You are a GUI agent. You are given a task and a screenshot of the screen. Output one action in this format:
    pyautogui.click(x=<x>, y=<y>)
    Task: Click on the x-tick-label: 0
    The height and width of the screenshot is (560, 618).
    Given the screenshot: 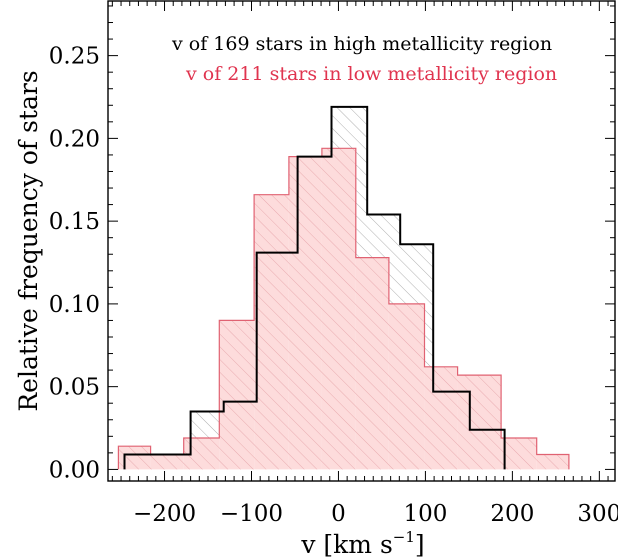 What is the action you would take?
    pyautogui.click(x=338, y=514)
    